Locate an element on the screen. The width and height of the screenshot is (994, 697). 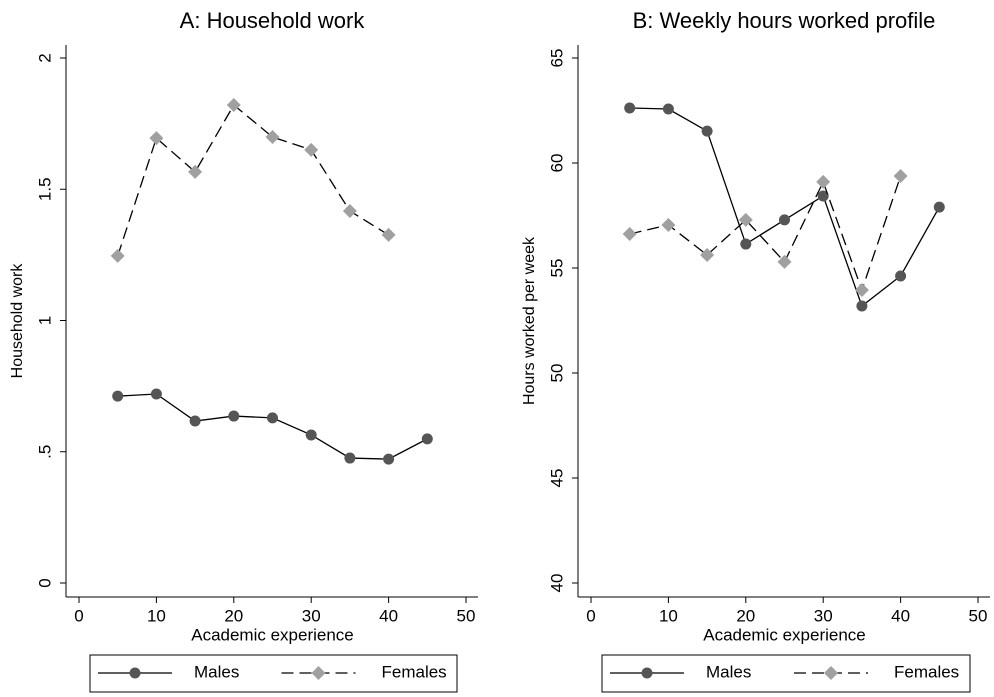
y-tick-label: 1.5 is located at coordinates (44, 189).